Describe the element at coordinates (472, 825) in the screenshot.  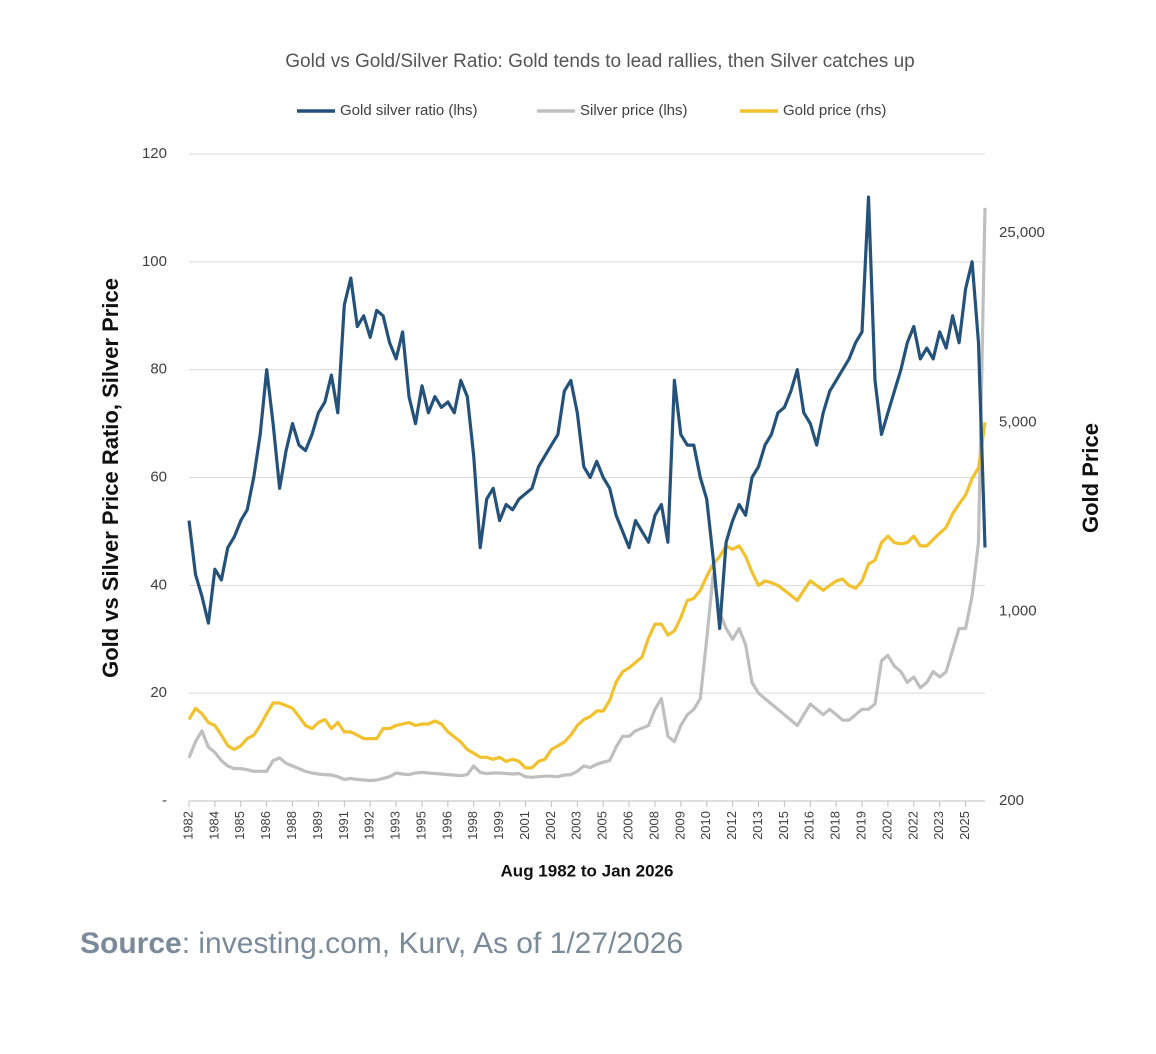
I see `x-tick-label: 1998` at that location.